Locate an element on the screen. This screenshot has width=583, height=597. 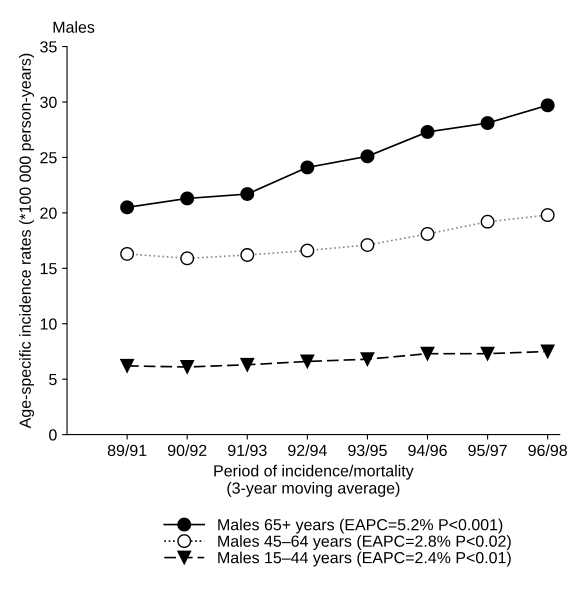
x-axis-title: Period of incidence/mortality (3-year moving average) is located at coordinates (314, 480).